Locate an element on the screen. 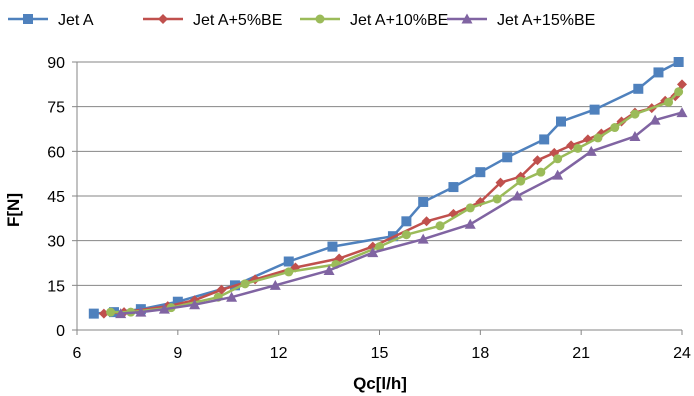 The height and width of the screenshot is (396, 694). x-tick-label: 24 is located at coordinates (682, 353).